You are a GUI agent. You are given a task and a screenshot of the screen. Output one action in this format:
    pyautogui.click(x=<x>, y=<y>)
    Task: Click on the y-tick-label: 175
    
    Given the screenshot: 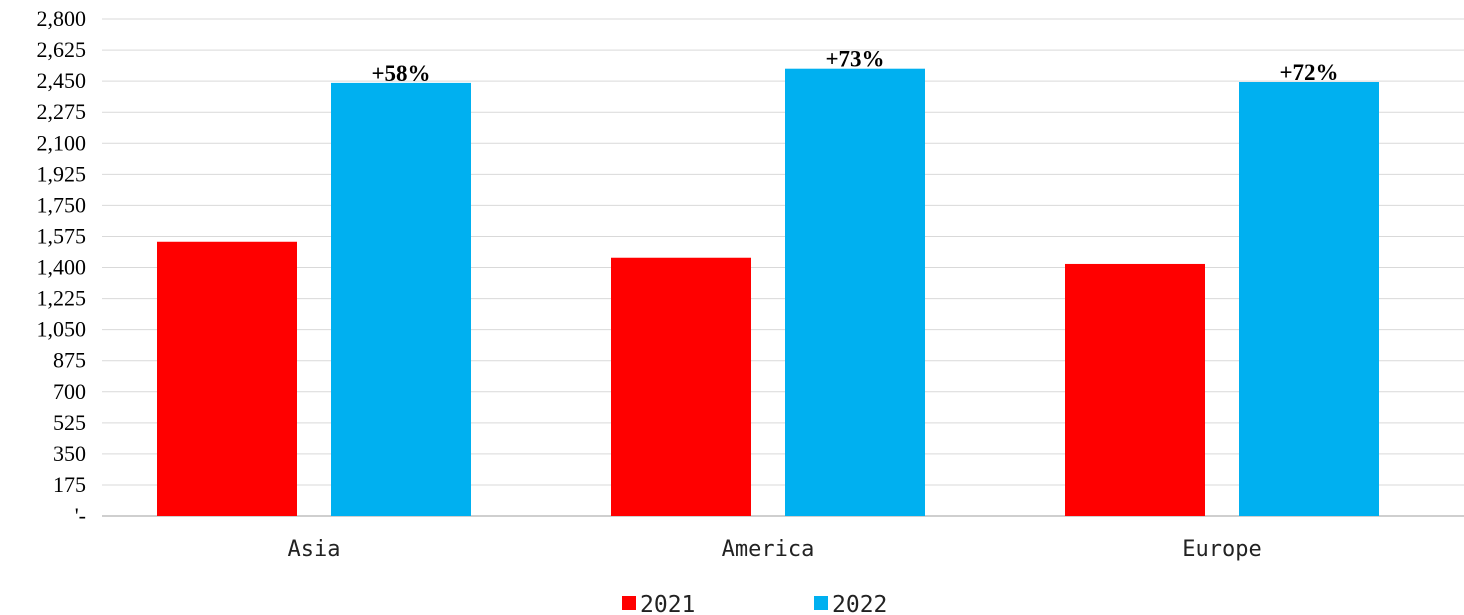 What is the action you would take?
    pyautogui.click(x=69, y=484)
    